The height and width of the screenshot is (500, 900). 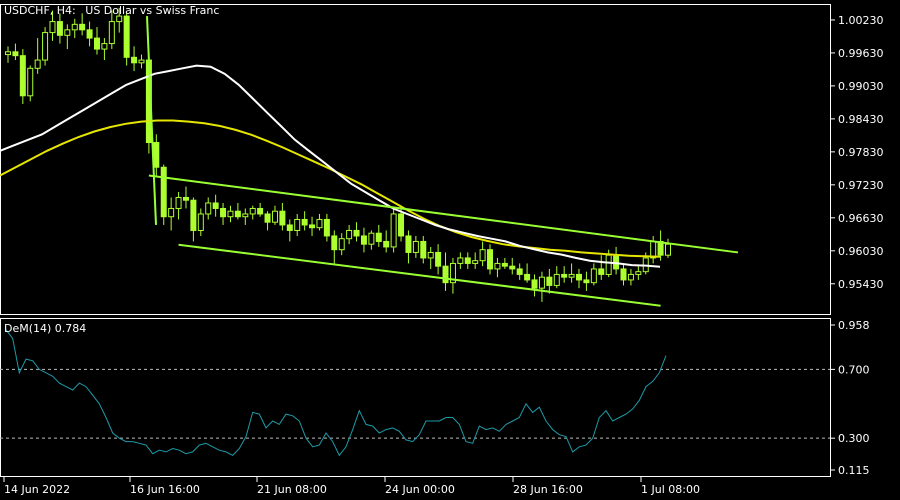 I want to click on indicator-tick-label: 0.115, so click(x=854, y=470).